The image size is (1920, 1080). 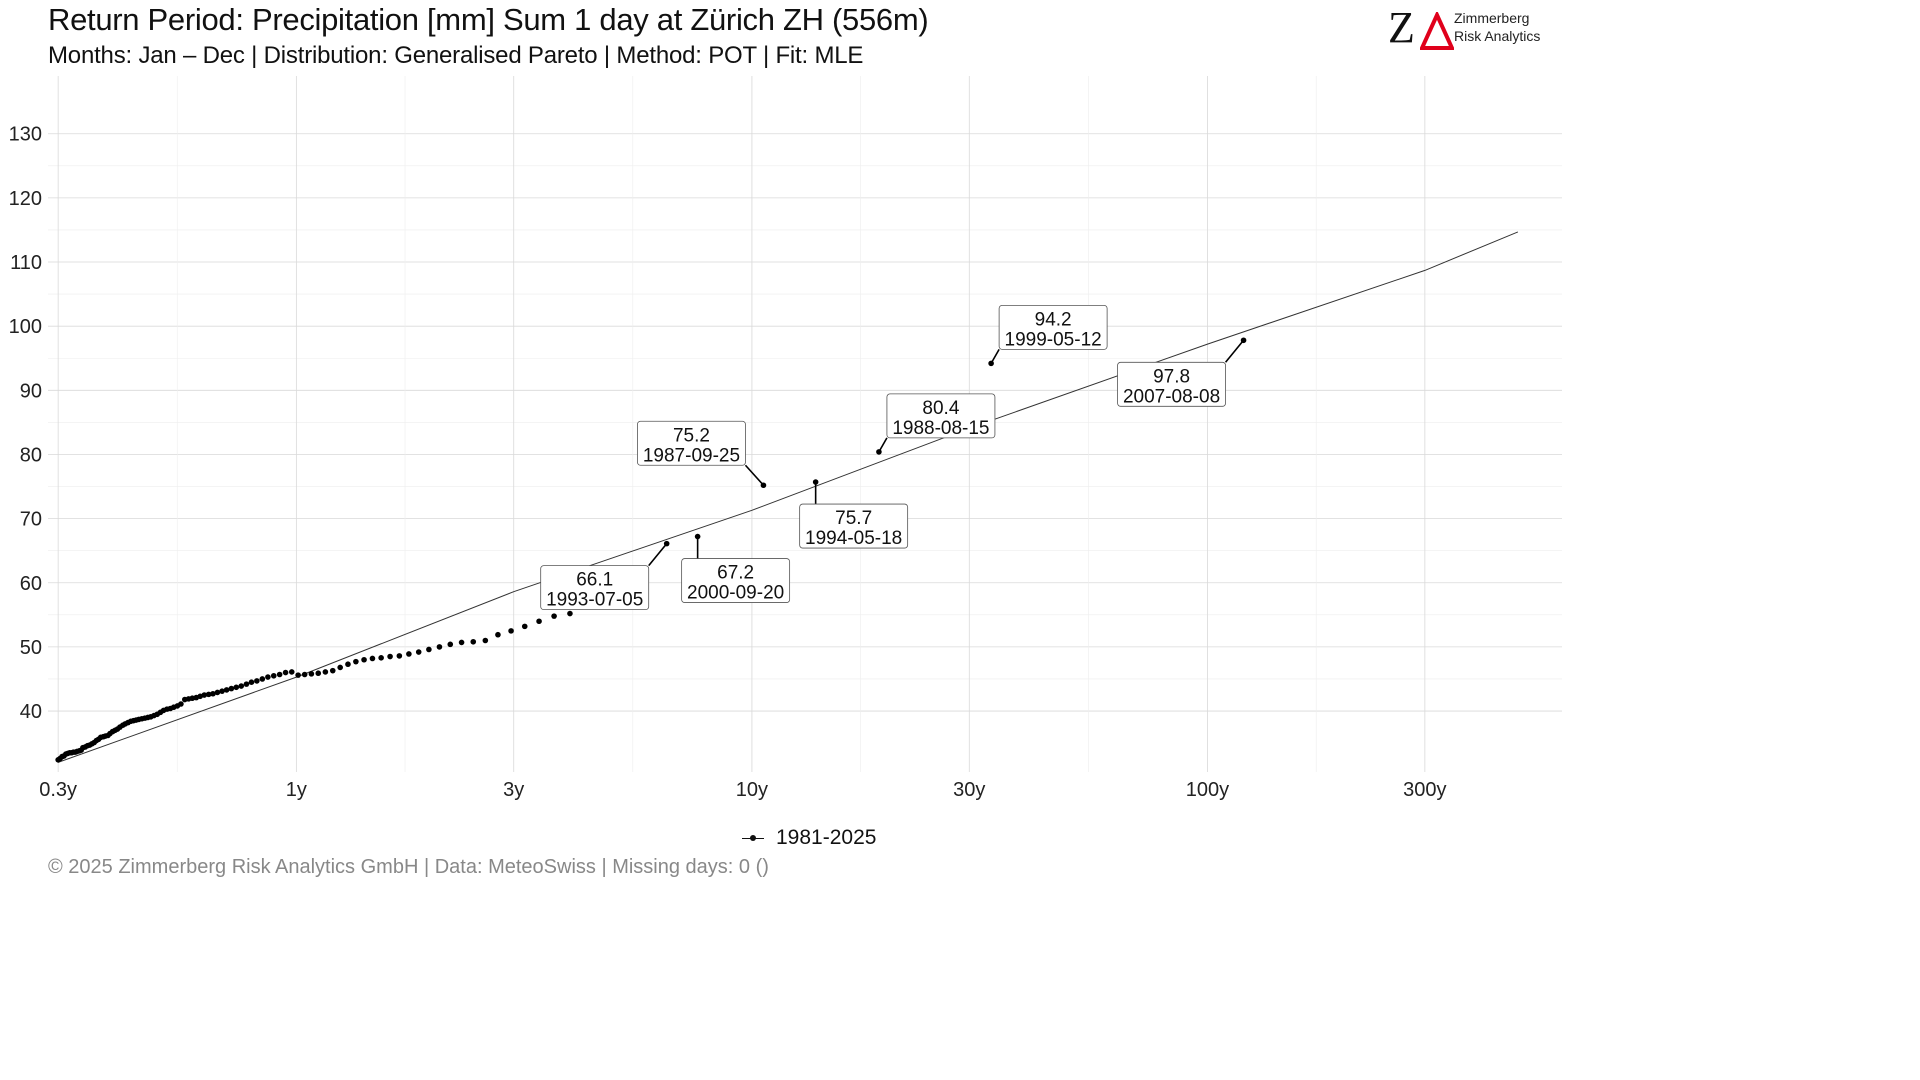 I want to click on annotation-date: 1994-05-18, so click(x=853, y=538).